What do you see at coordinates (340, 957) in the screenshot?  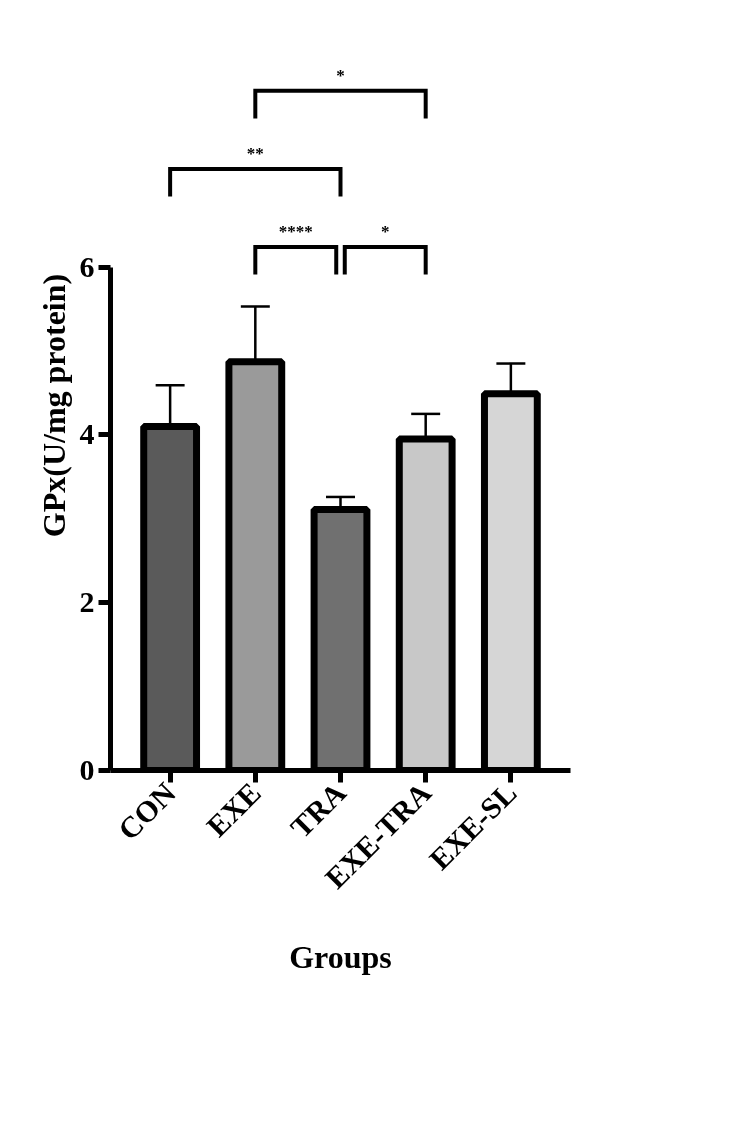 I see `x-axis-title: Groups` at bounding box center [340, 957].